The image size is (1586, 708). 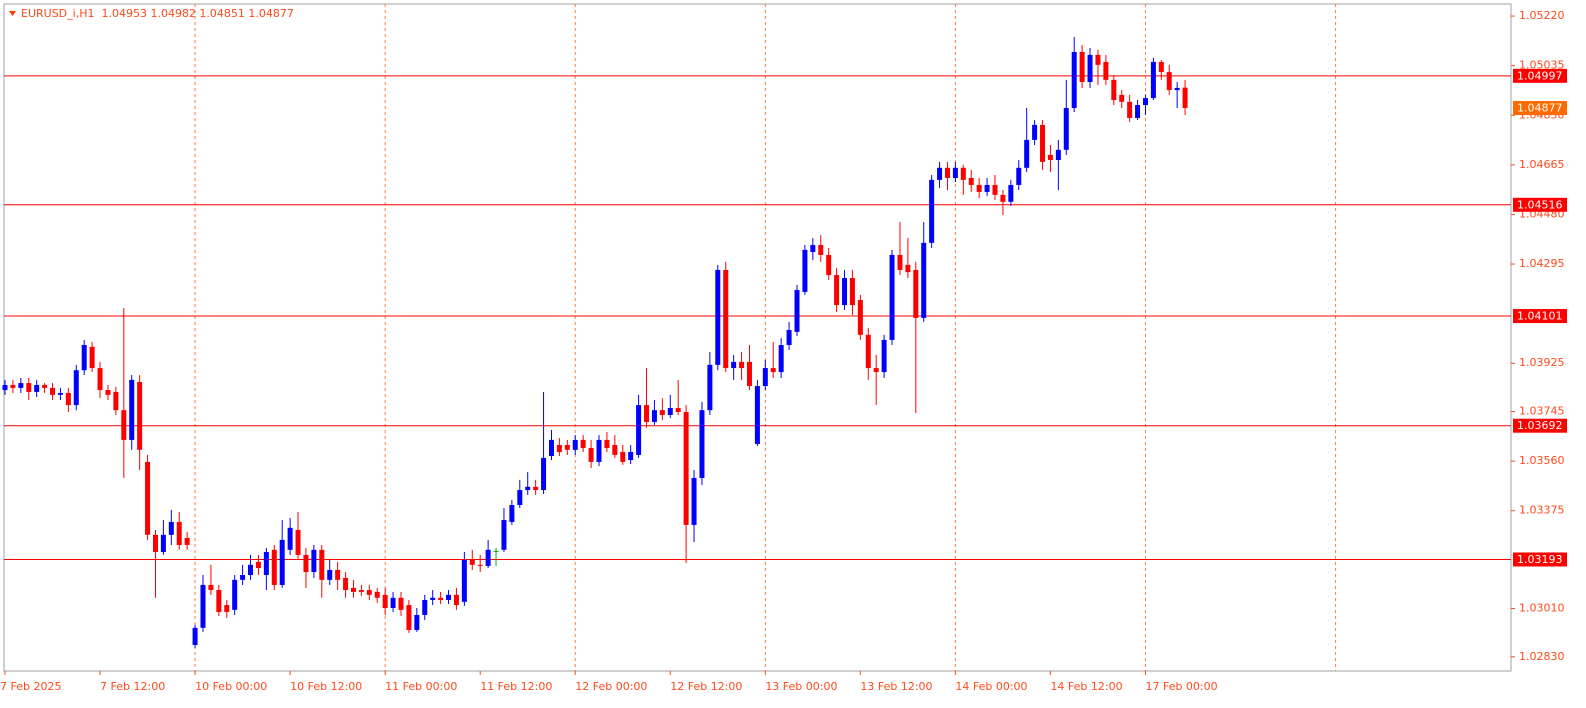 What do you see at coordinates (611, 686) in the screenshot?
I see `x-tick-label: 12 Feb 00:00` at bounding box center [611, 686].